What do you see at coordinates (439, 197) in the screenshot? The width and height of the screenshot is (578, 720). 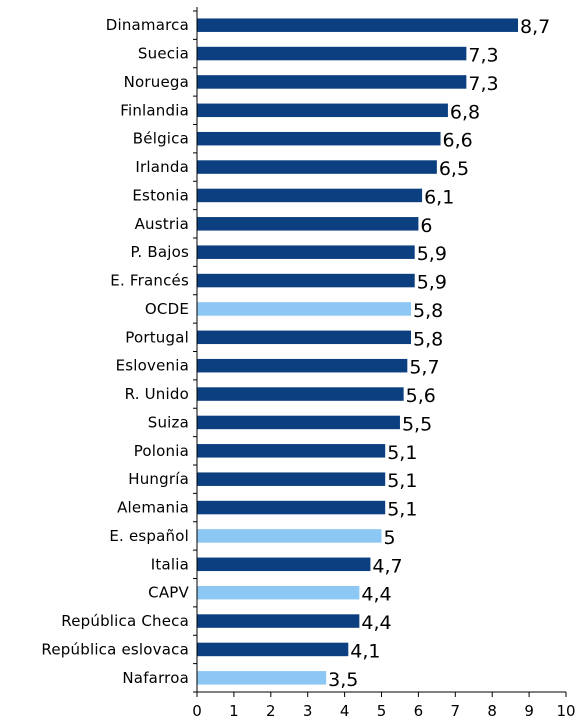 I see `value-label: 6,1` at bounding box center [439, 197].